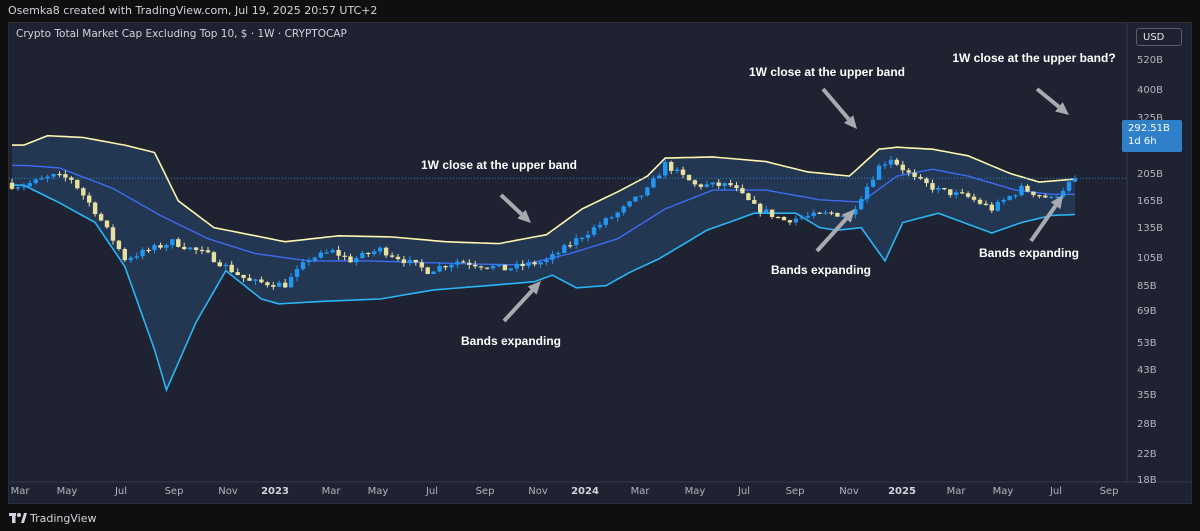 The height and width of the screenshot is (531, 1200). Describe the element at coordinates (63, 518) in the screenshot. I see `tradingview-brand: TradingView` at that location.